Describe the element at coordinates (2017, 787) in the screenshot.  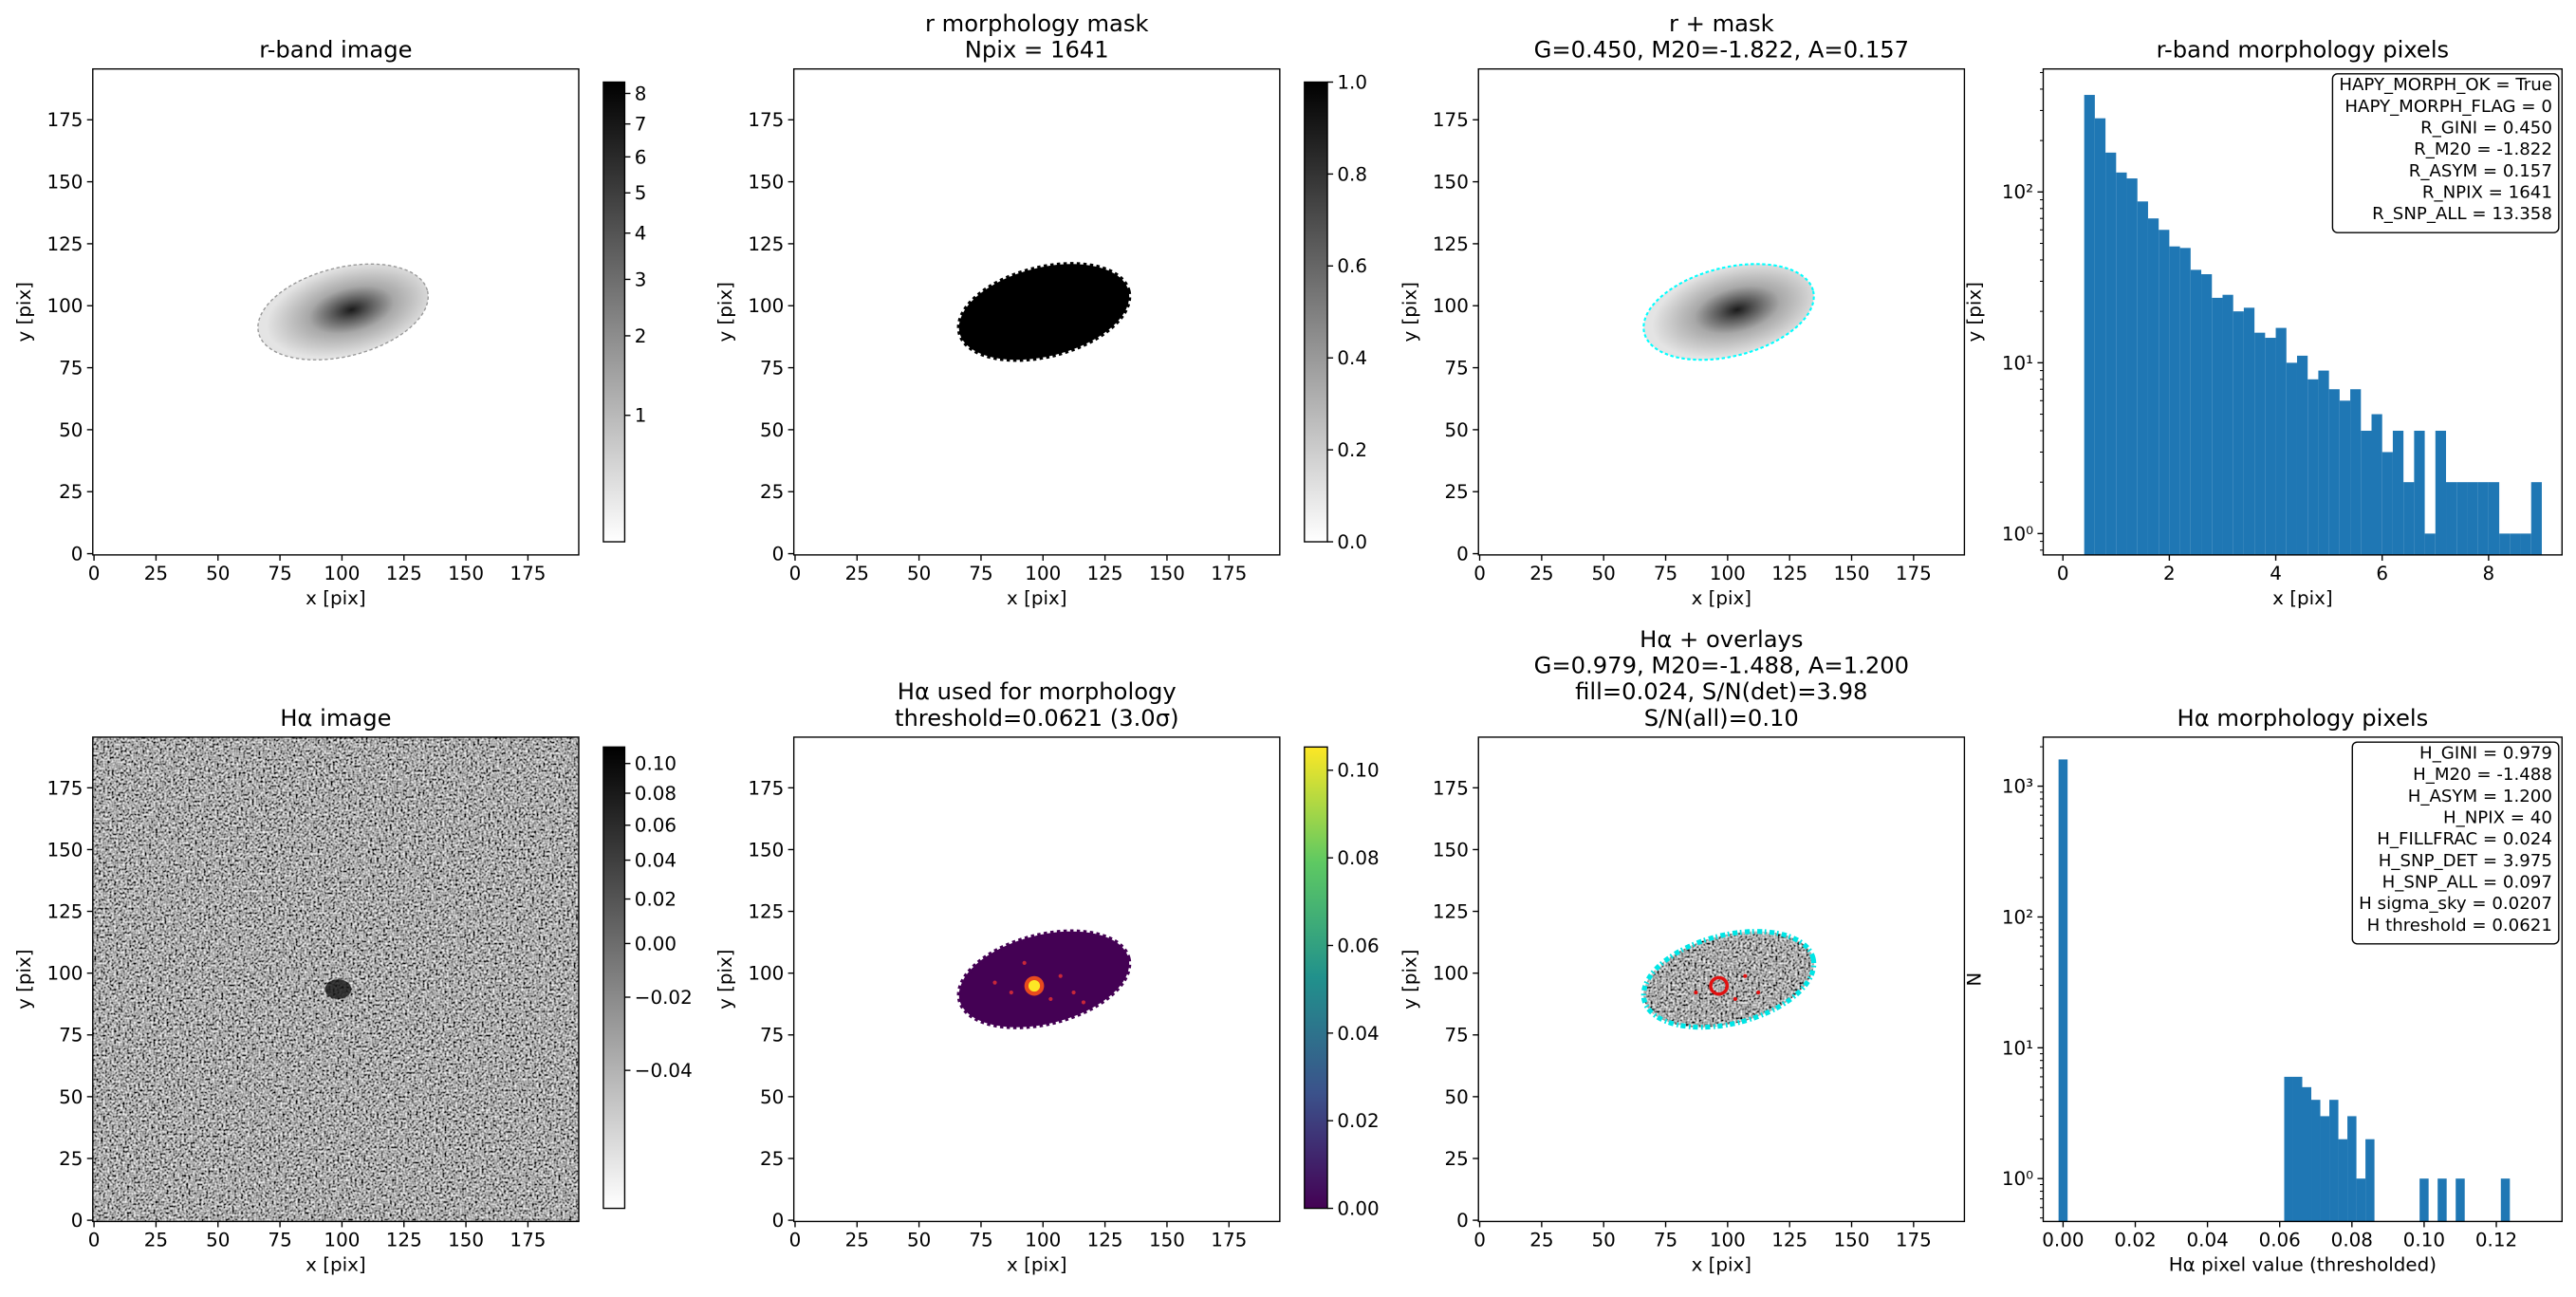
I see `y-tick-label: 10³` at that location.